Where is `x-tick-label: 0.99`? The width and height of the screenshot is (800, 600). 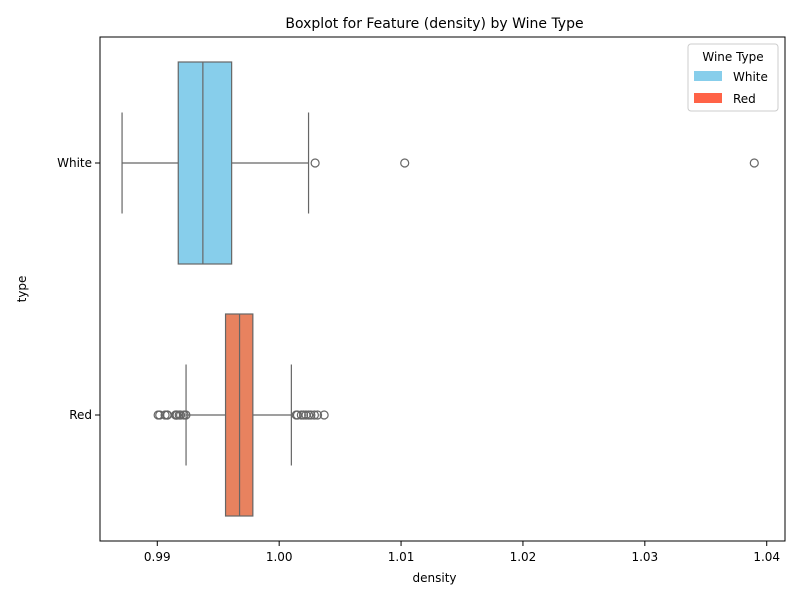 x-tick-label: 0.99 is located at coordinates (157, 557).